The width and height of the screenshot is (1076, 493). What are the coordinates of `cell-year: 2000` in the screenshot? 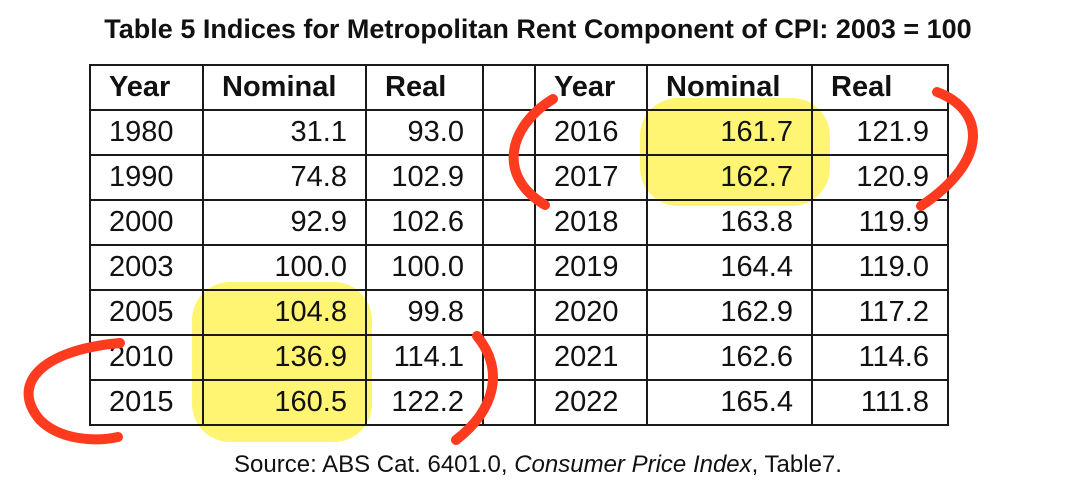 It's located at (146, 222).